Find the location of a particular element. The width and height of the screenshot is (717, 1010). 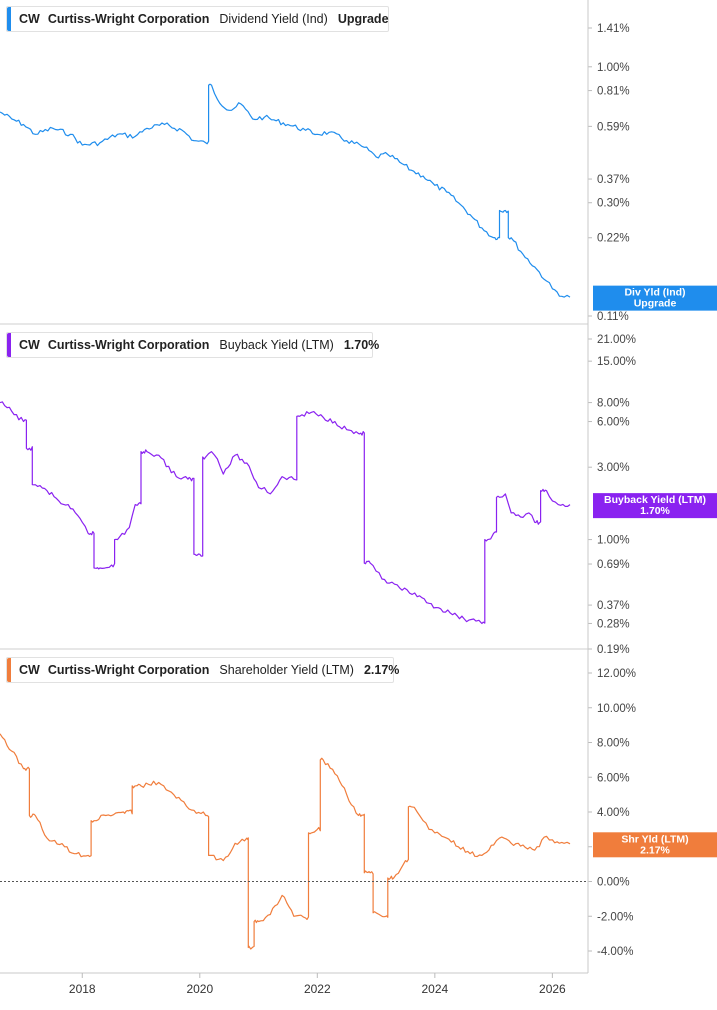

buyback-y-tick-label: 0.28% is located at coordinates (613, 624).